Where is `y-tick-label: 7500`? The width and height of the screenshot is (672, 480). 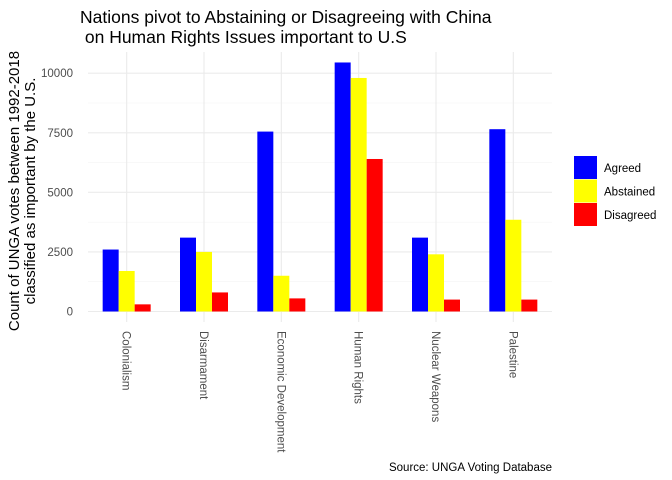
y-tick-label: 7500 is located at coordinates (60, 134).